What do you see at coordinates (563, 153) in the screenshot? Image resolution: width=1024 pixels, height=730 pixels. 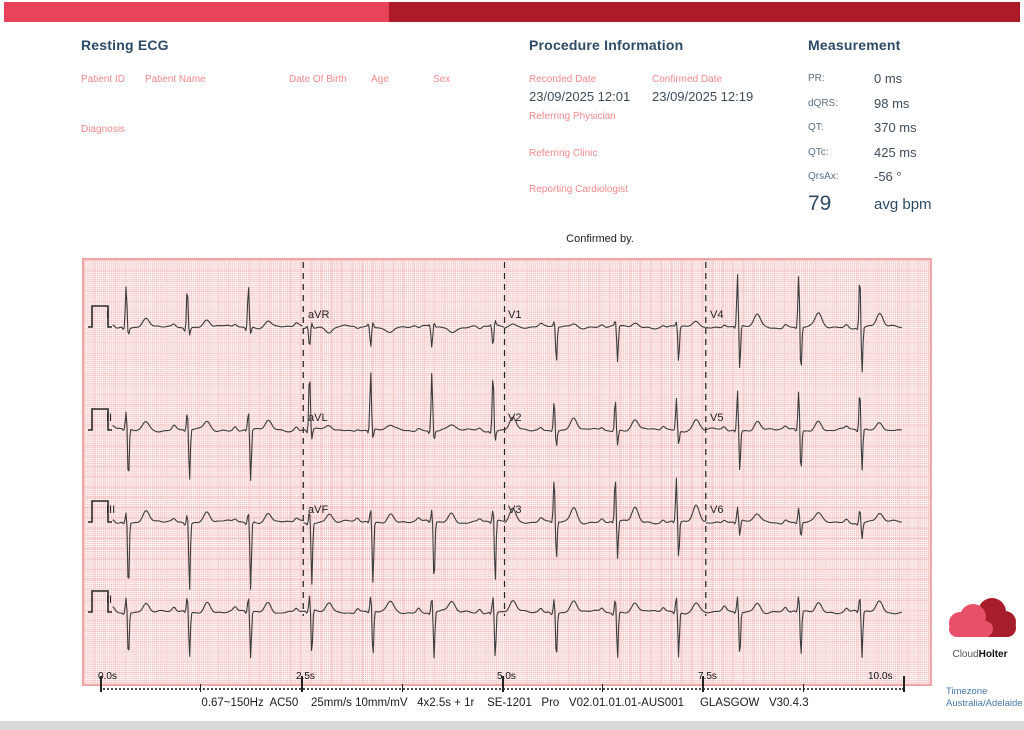 I see `referring-clinic-label: Referring Clinic` at bounding box center [563, 153].